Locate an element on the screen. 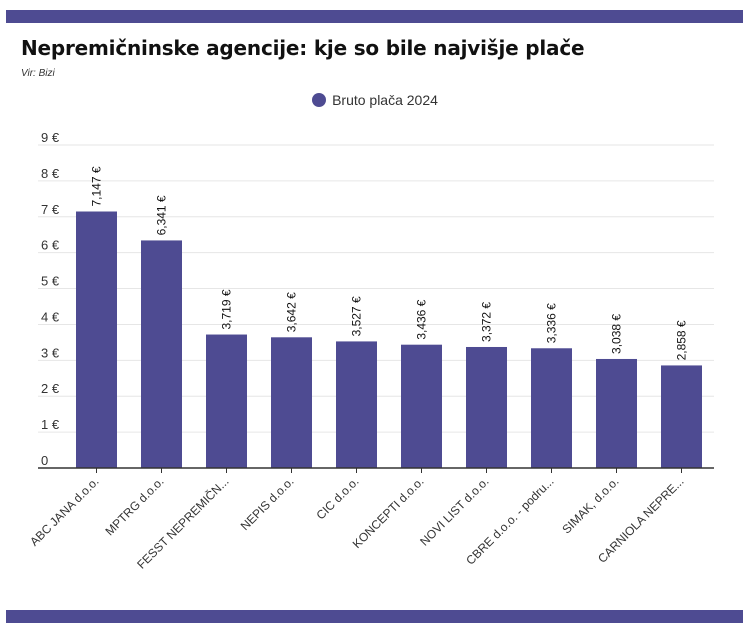 This screenshot has width=750, height=633. y-tick-label: 7 € is located at coordinates (50, 209).